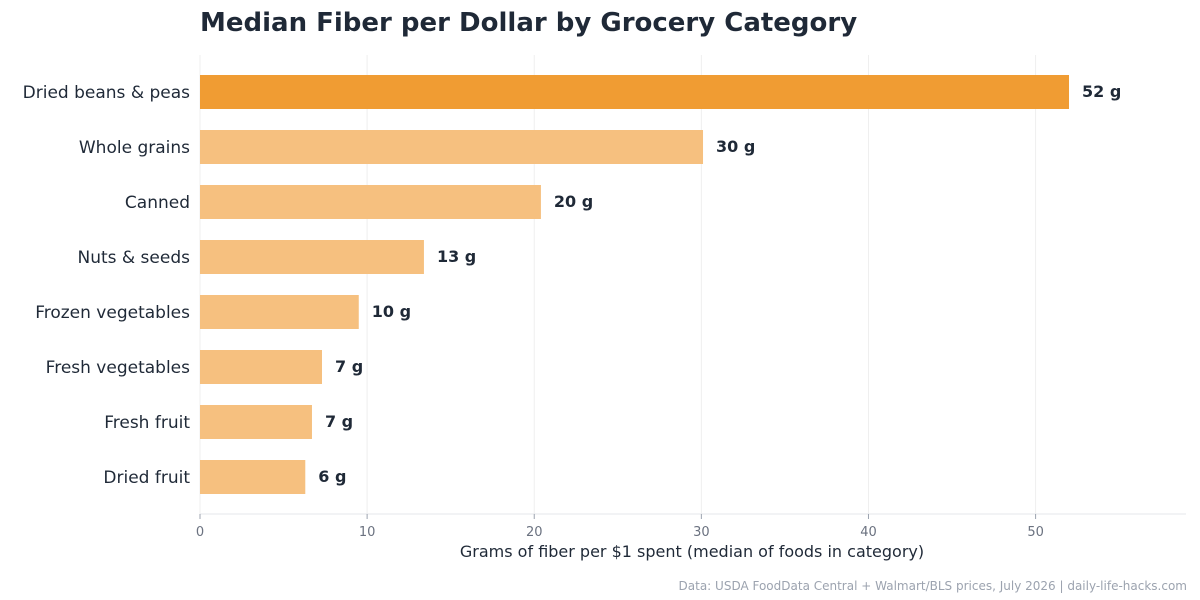 This screenshot has width=1200, height=600. Describe the element at coordinates (147, 423) in the screenshot. I see `category-label: Fresh fruit` at that location.